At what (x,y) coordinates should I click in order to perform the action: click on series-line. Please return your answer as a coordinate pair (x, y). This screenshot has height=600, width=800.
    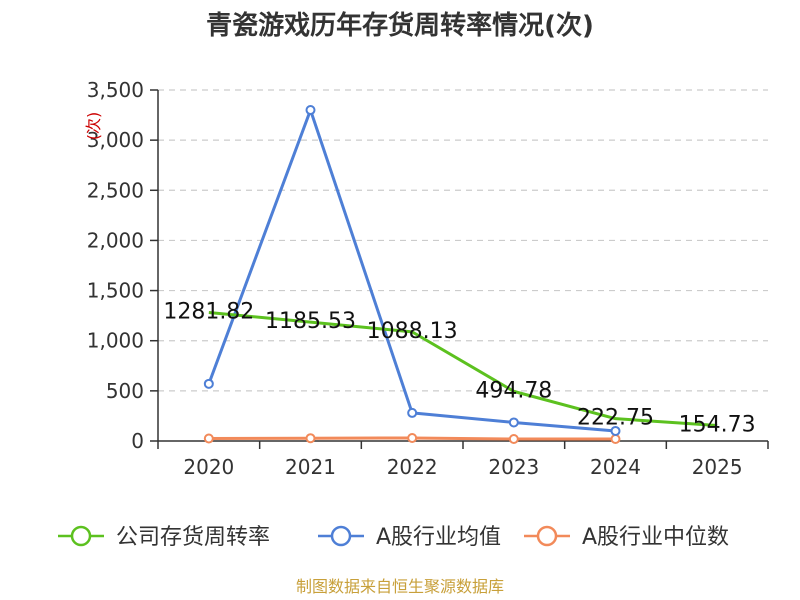
    Looking at the image, I should click on (463, 368).